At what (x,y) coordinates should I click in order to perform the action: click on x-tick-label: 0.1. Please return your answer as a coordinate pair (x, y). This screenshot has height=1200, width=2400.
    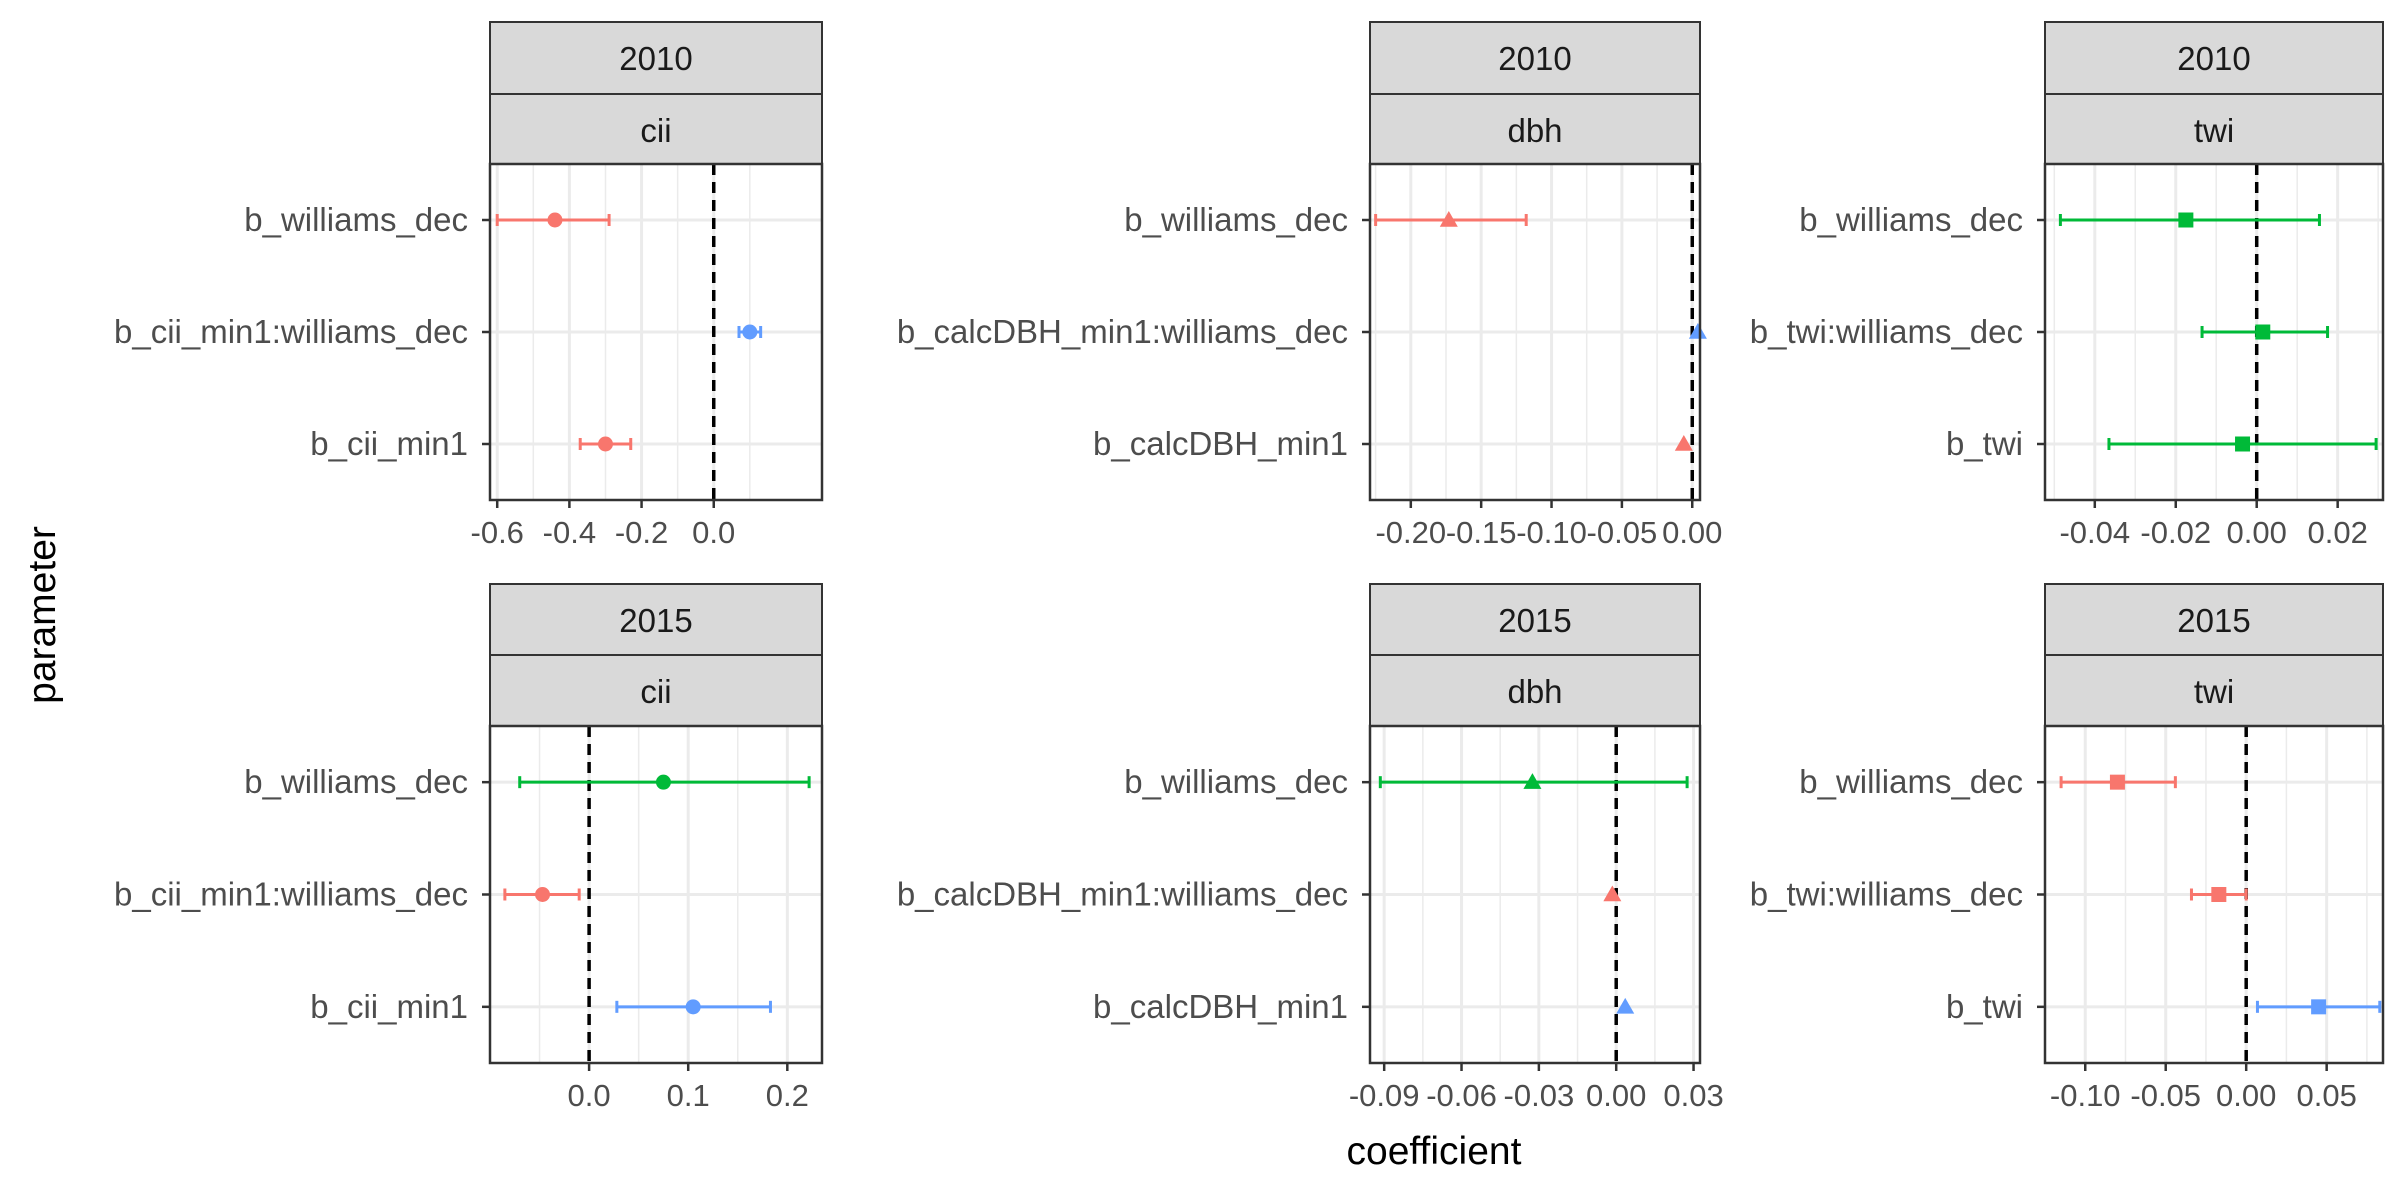
    Looking at the image, I should click on (688, 1095).